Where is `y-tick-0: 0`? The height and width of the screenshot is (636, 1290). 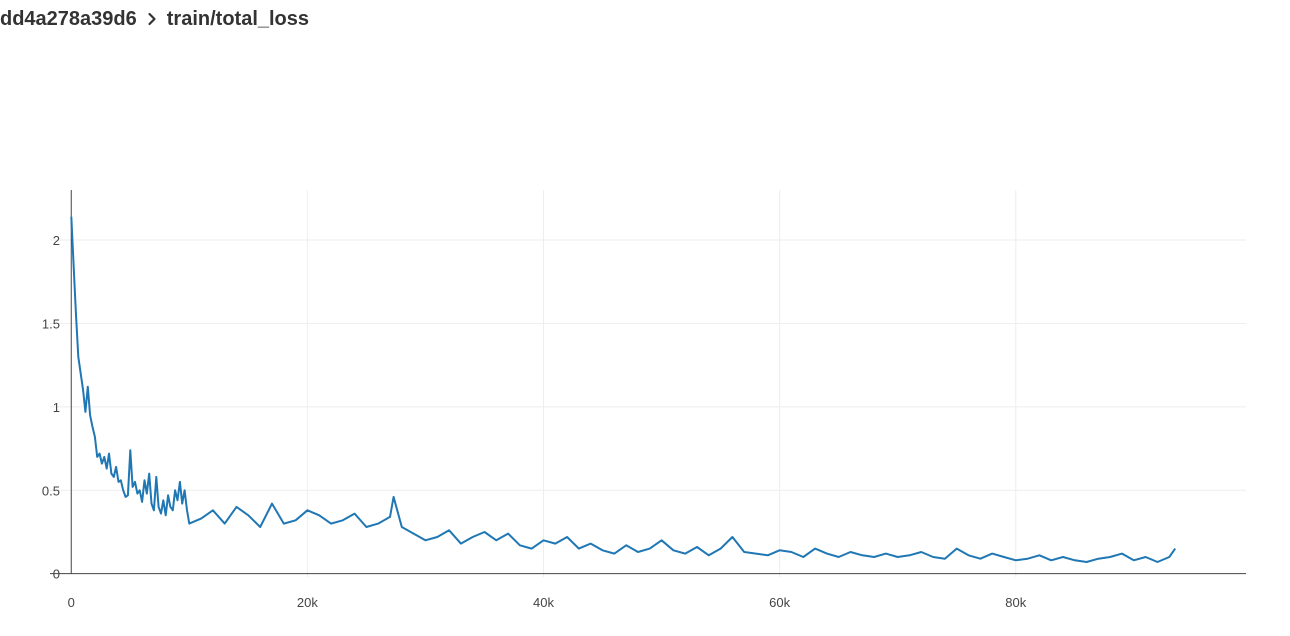 y-tick-0: 0 is located at coordinates (56, 574).